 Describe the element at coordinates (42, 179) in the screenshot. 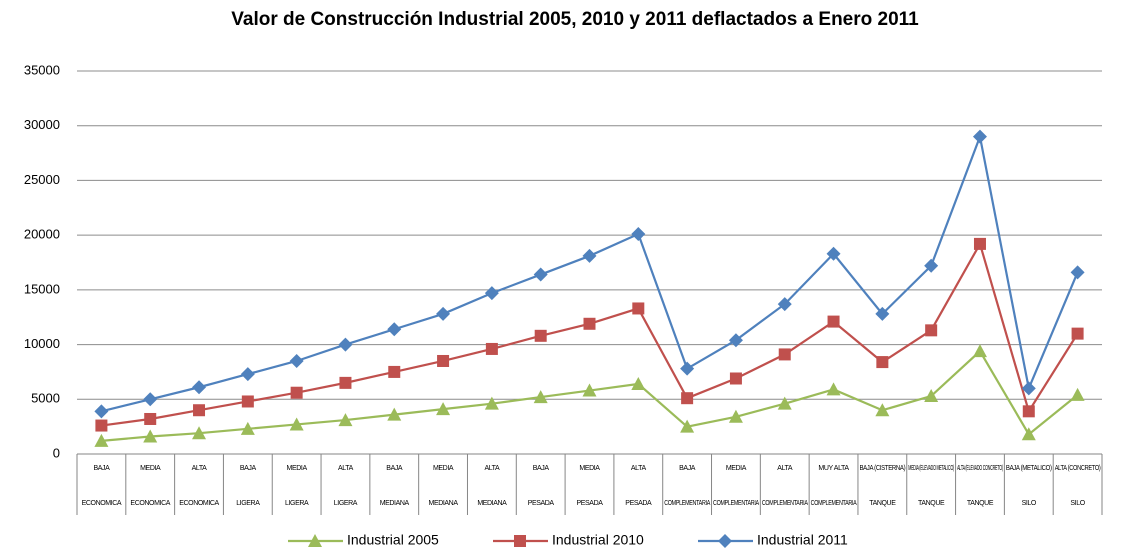

I see `y-tick-label: 25000` at that location.